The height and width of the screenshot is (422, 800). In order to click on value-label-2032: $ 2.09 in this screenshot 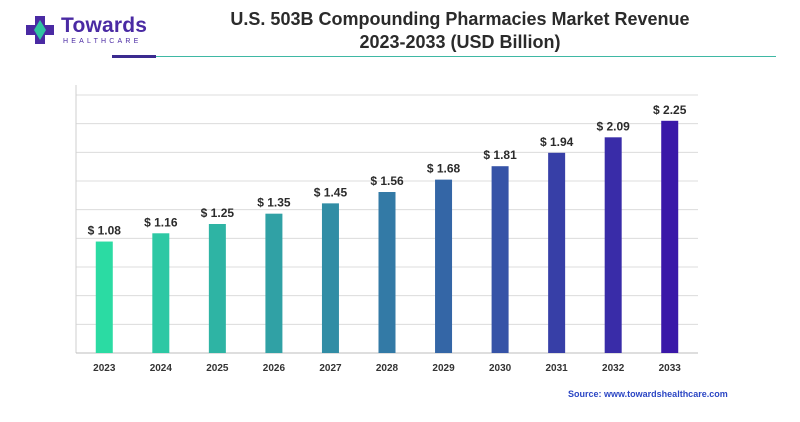, I will do `click(613, 126)`.